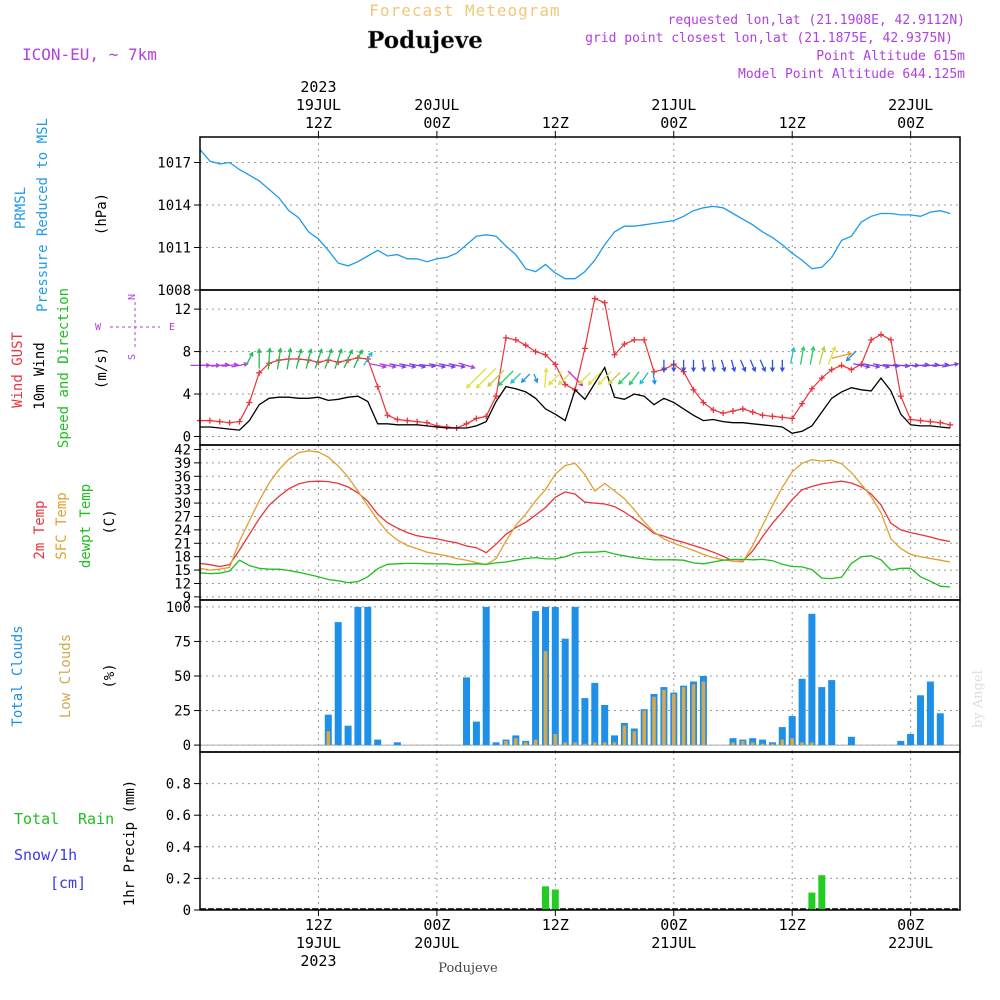 The width and height of the screenshot is (1000, 1000). I want to click on top-tick-label: 19JUL, so click(318, 105).